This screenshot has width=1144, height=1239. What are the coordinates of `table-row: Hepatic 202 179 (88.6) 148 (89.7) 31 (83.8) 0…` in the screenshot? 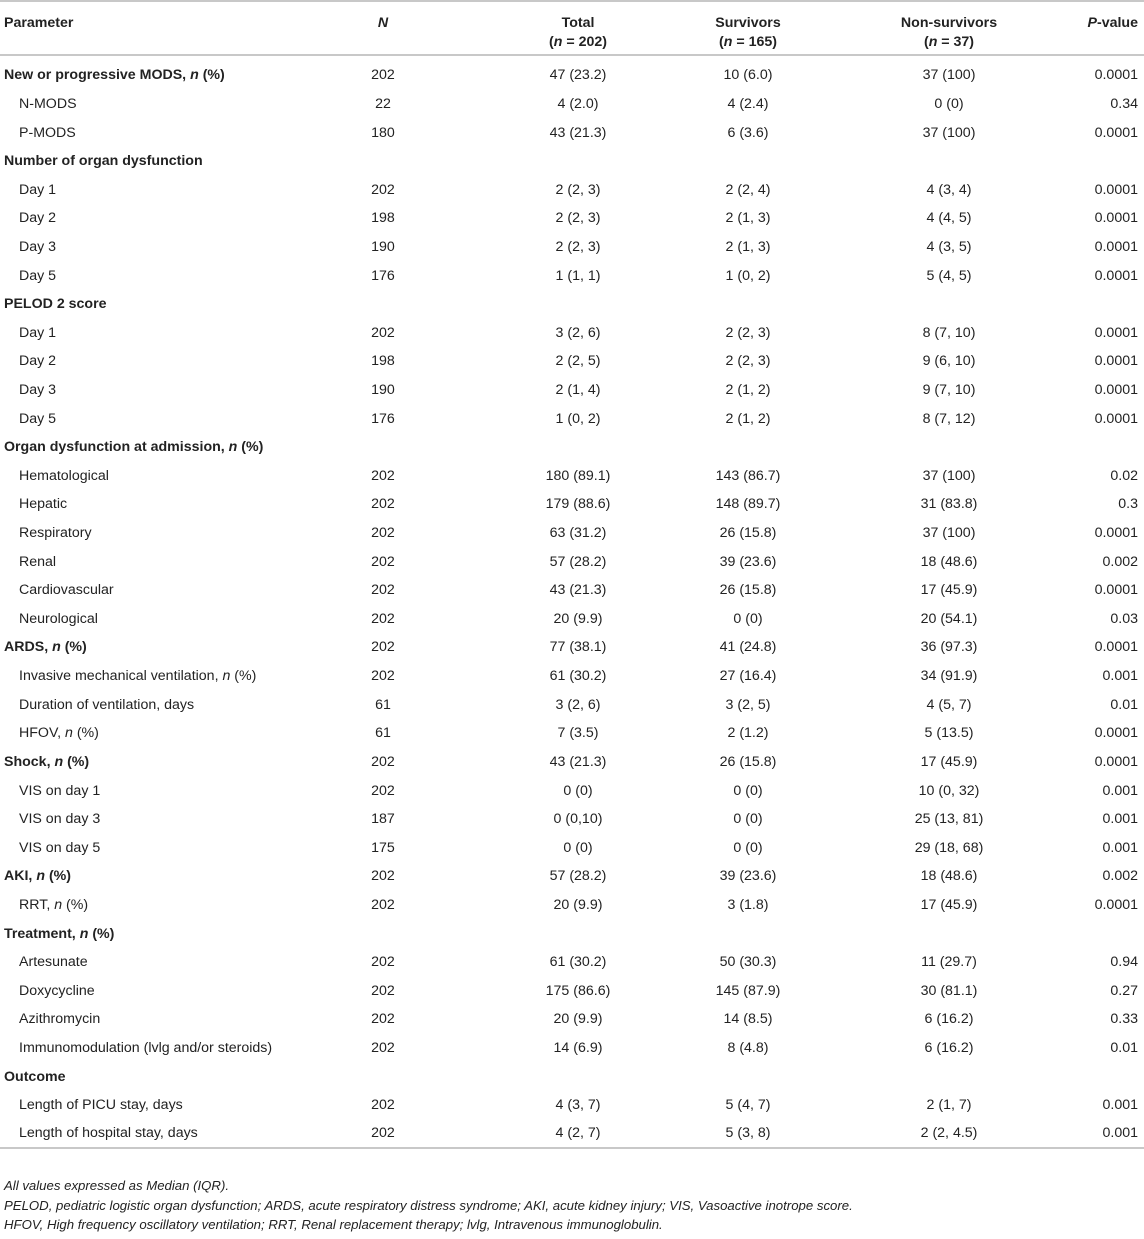 It's located at (572, 504).